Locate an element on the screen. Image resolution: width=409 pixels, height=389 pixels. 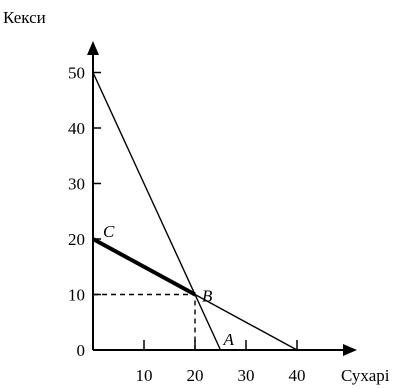
y-tick-label-10: 10 is located at coordinates (76, 295).